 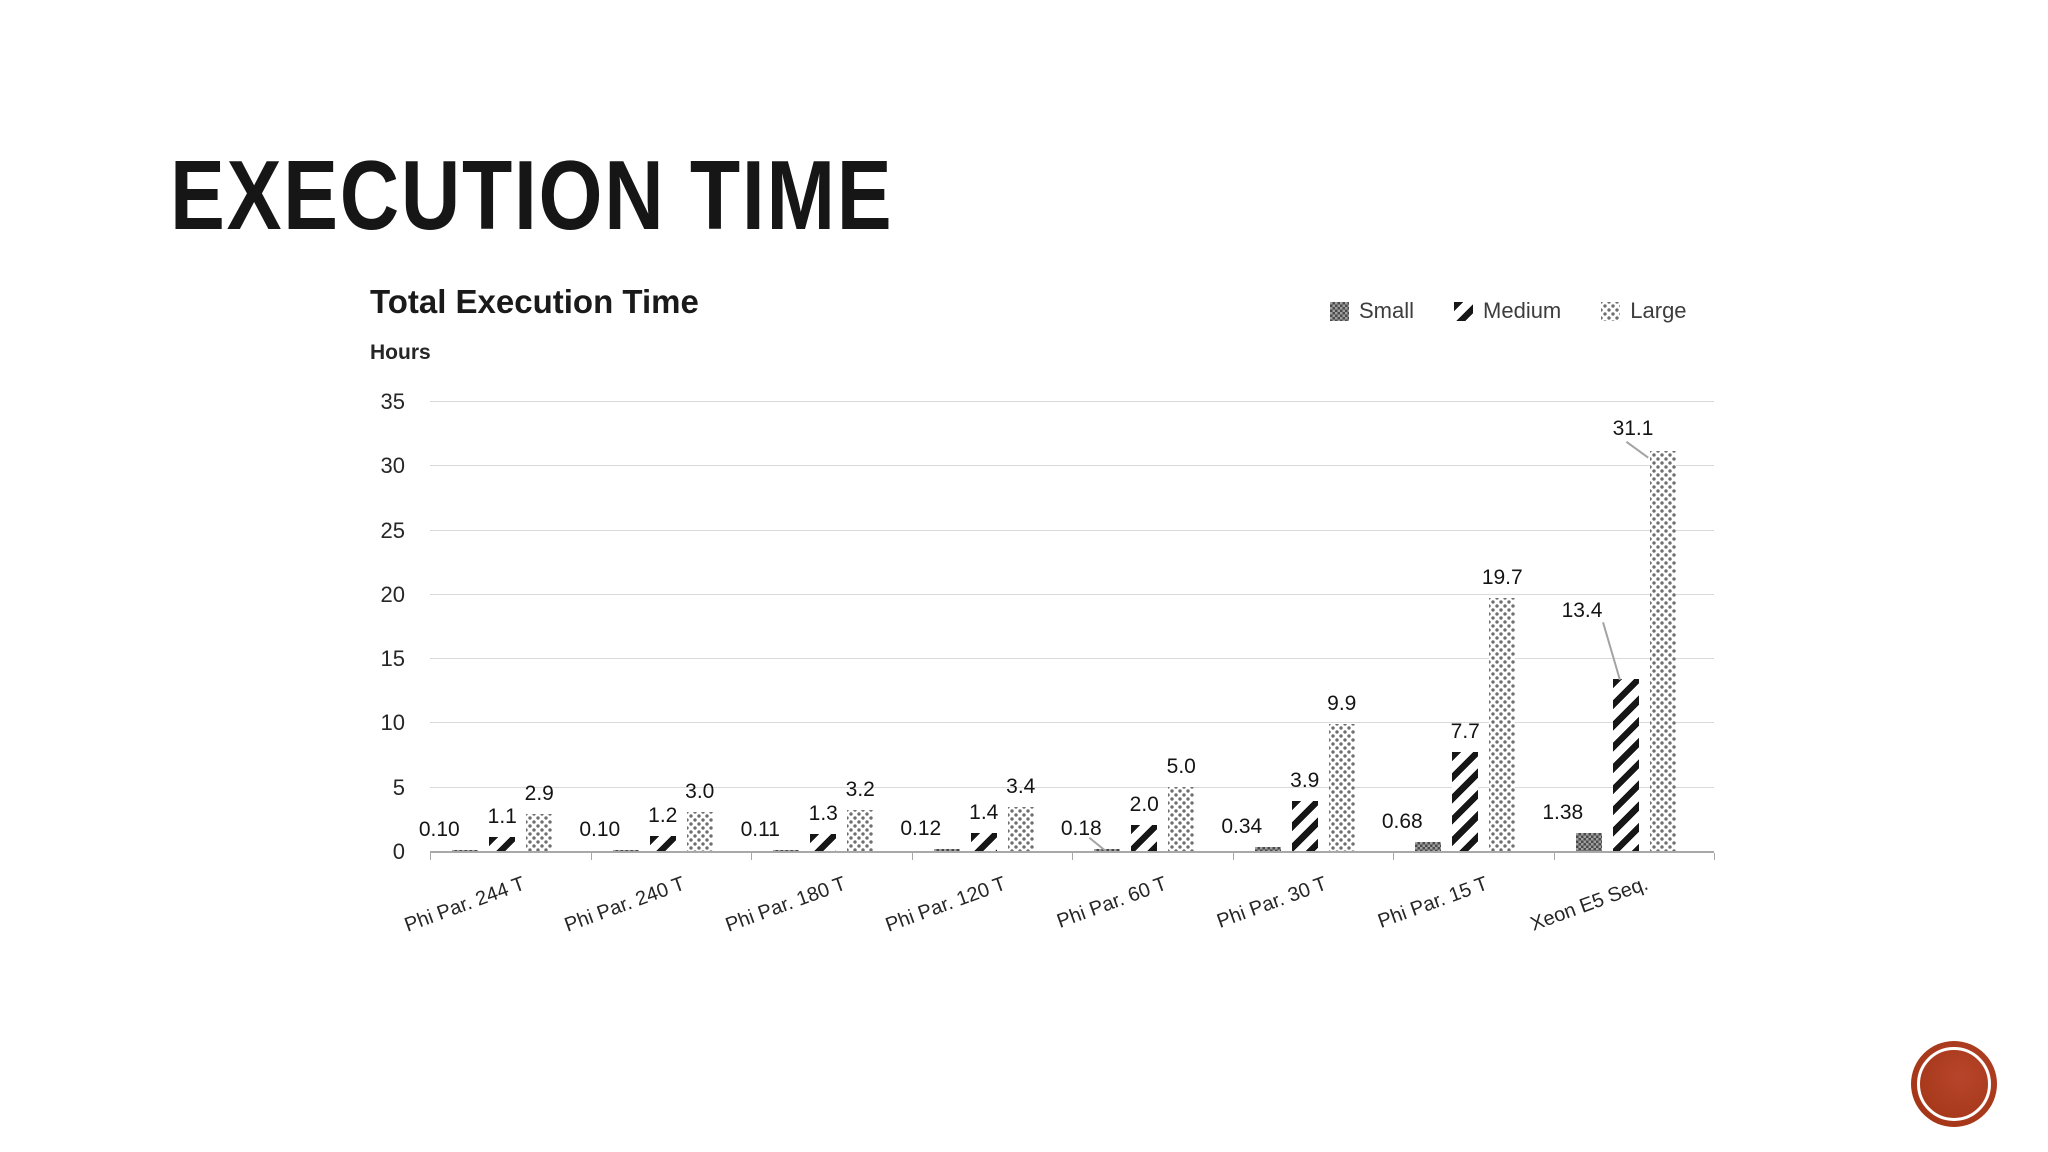 What do you see at coordinates (760, 829) in the screenshot?
I see `data-label: 0.11` at bounding box center [760, 829].